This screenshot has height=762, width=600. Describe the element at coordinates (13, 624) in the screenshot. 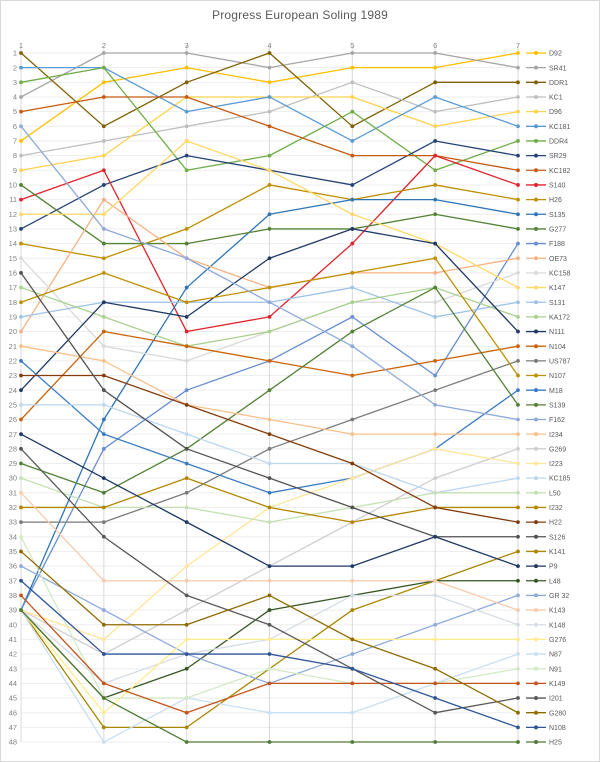

I see `y-axis-tick-label: 40` at that location.